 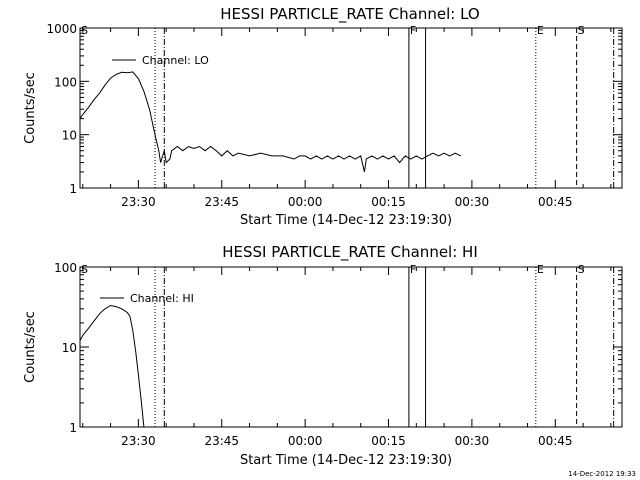 I want to click on y-tick-label: 1000, so click(x=61, y=29).